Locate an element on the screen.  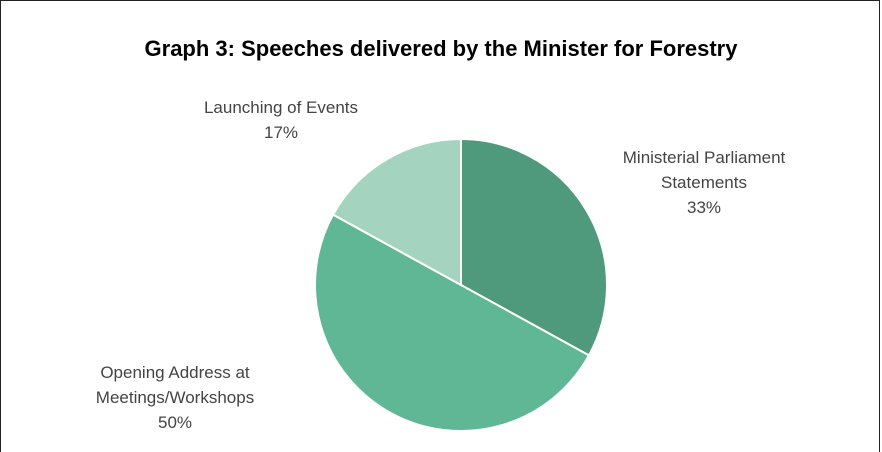
category-label-opening-address: Meetings/Workshops is located at coordinates (175, 397).